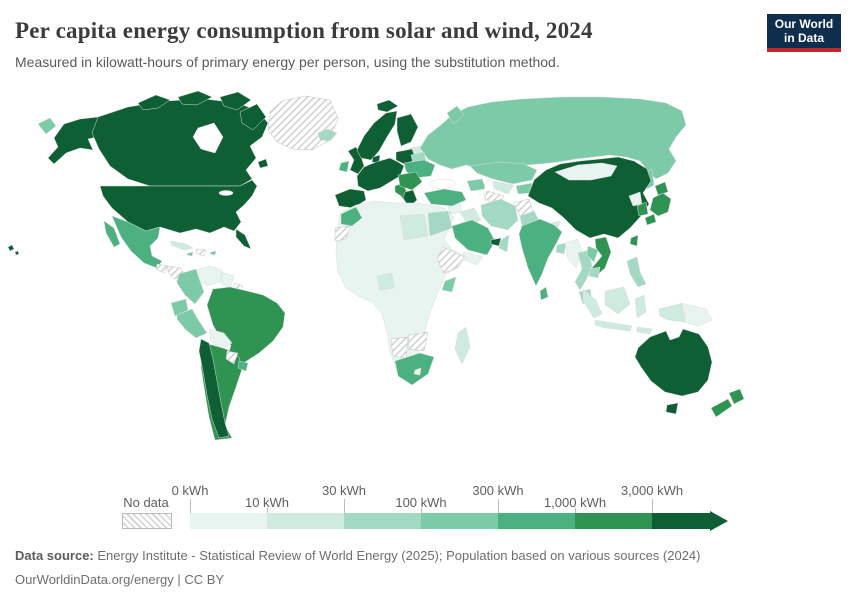 This screenshot has width=850, height=600. What do you see at coordinates (496, 242) in the screenshot?
I see `country-uae` at bounding box center [496, 242].